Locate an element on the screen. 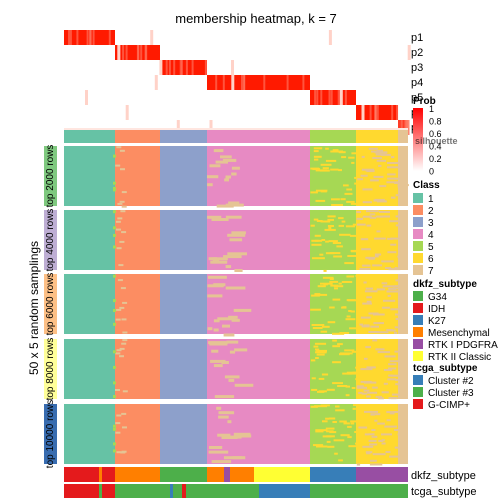 The image size is (504, 504). prob-legend-tick: 0.4 is located at coordinates (435, 147).